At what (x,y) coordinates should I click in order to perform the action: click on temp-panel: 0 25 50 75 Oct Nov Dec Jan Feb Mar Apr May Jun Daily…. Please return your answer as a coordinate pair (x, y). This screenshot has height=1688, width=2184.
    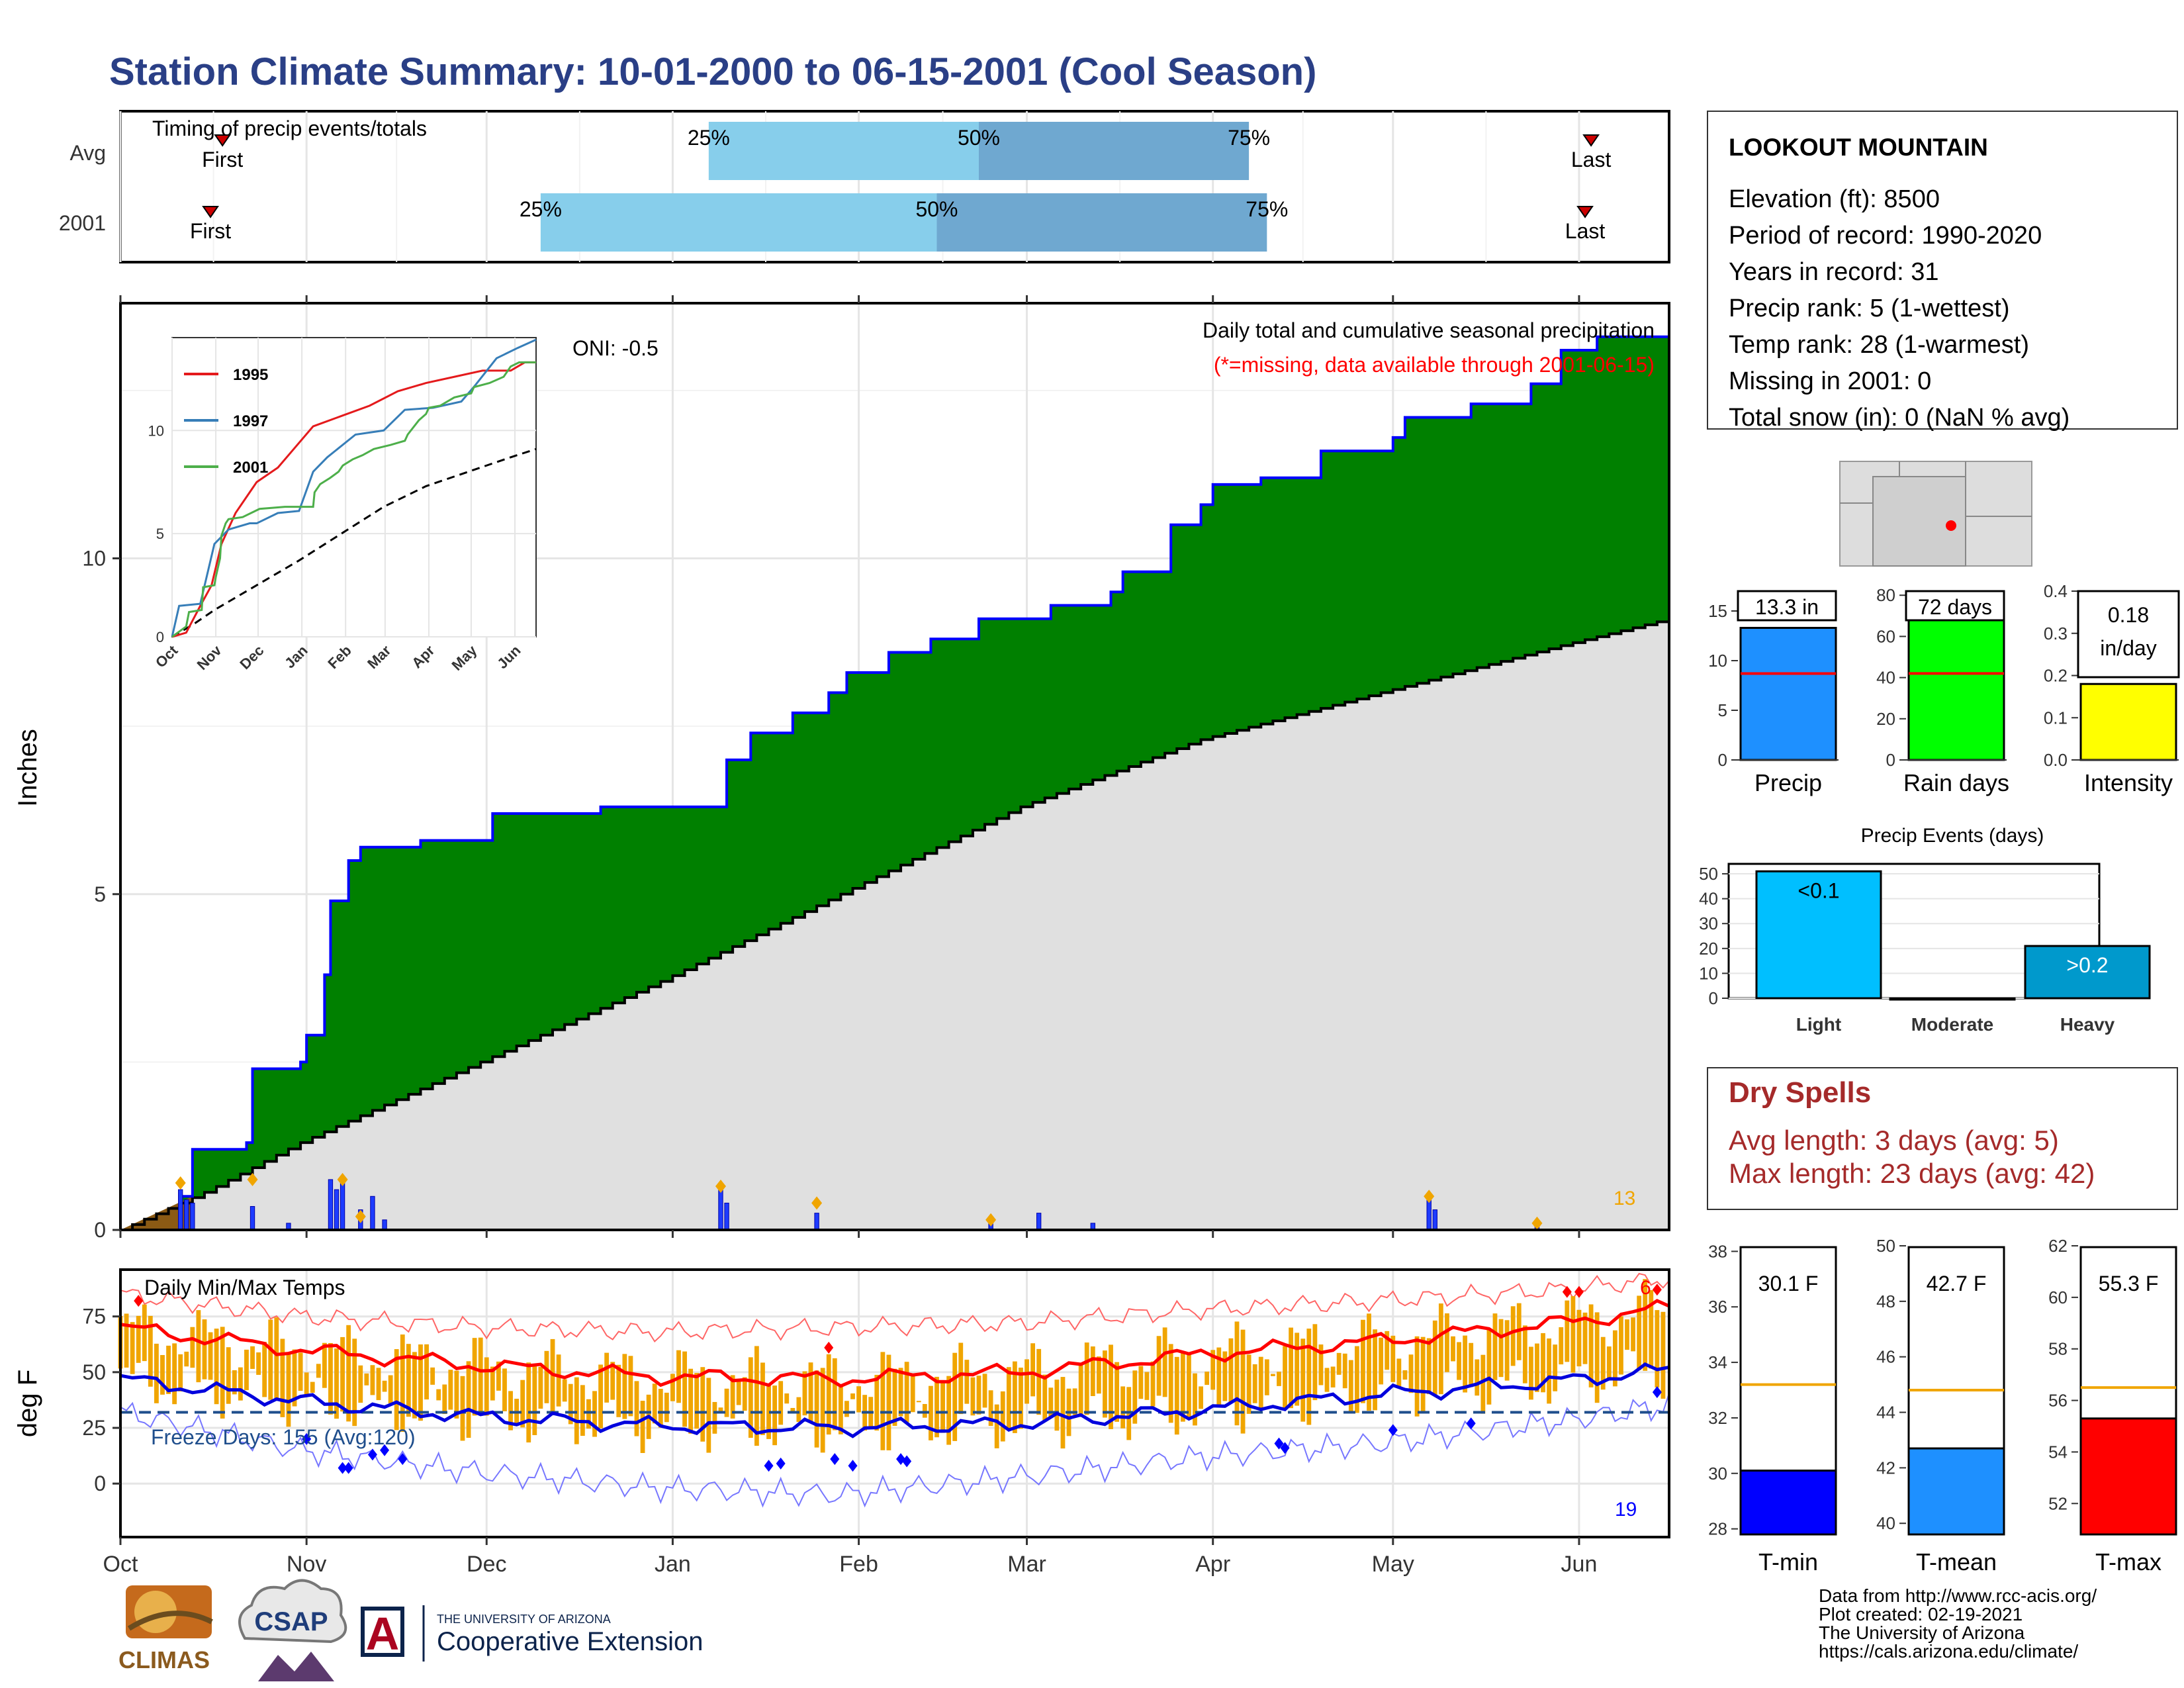
    Looking at the image, I should click on (842, 1422).